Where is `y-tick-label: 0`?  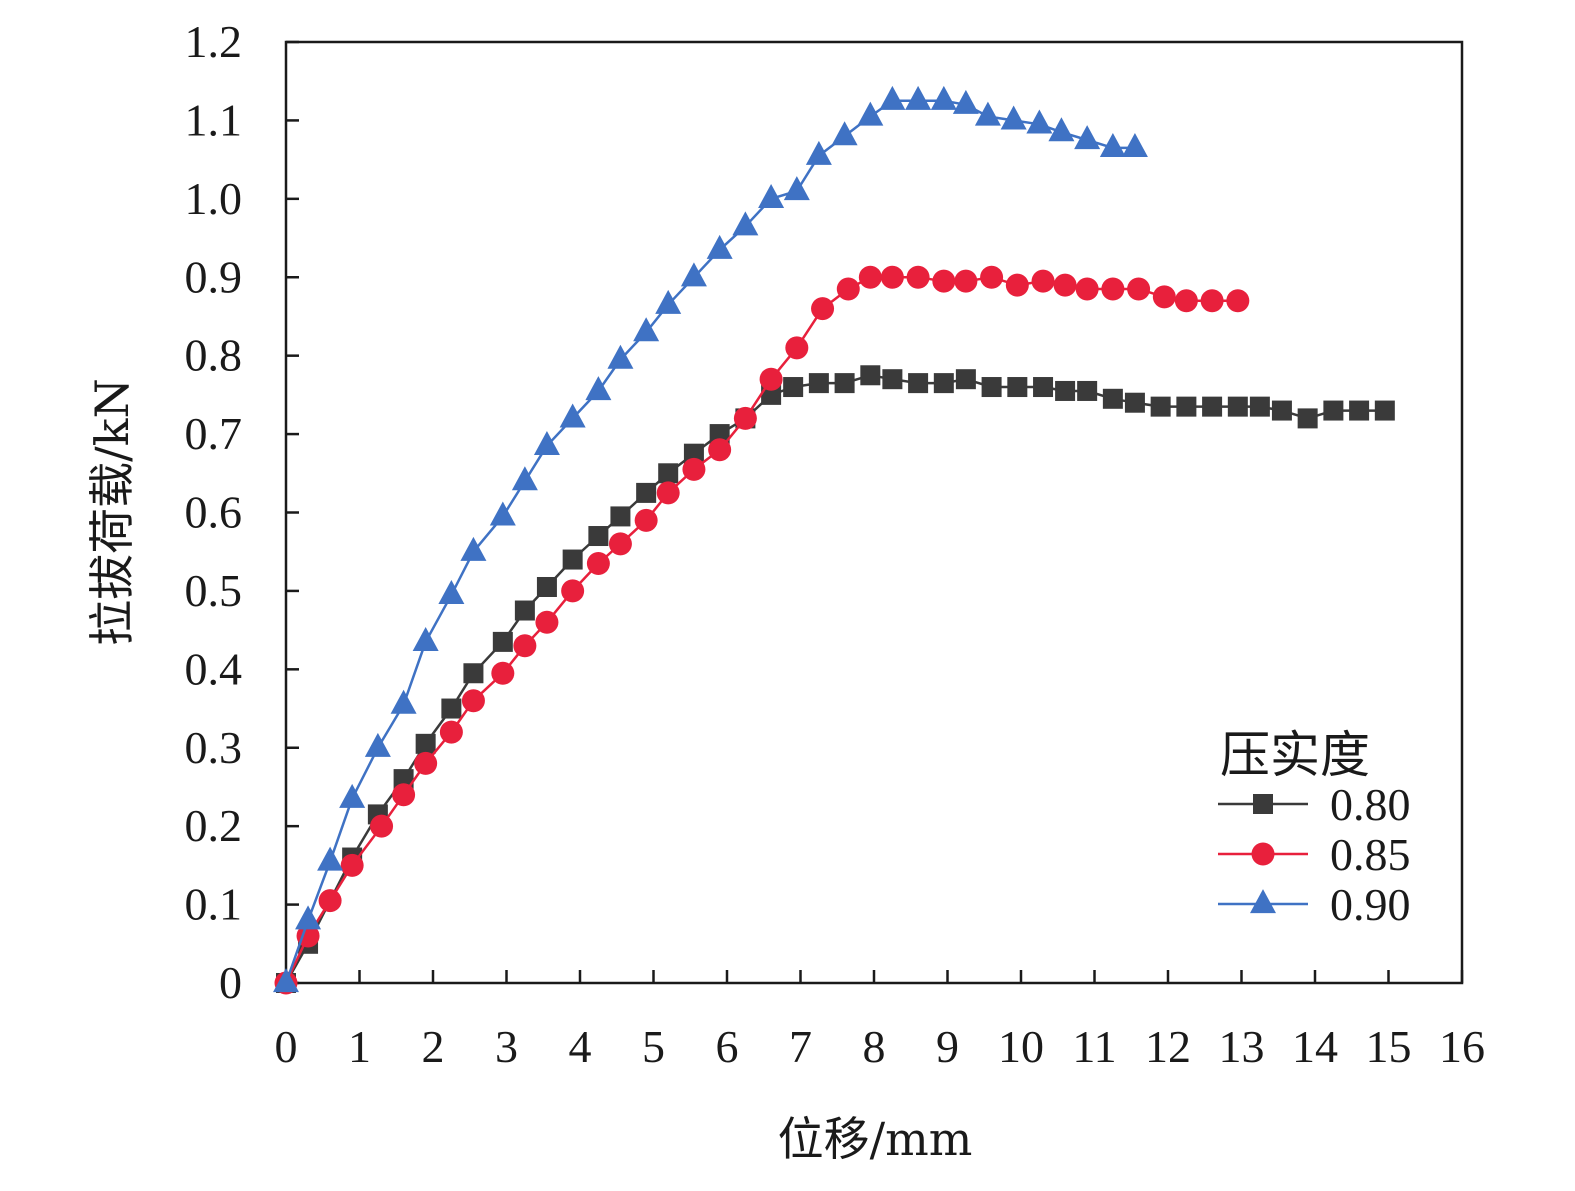
y-tick-label: 0 is located at coordinates (230, 982).